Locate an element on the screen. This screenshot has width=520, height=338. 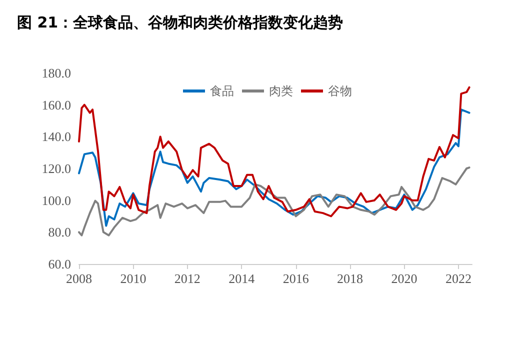
y-tick-label: 80.0 is located at coordinates (59, 232).